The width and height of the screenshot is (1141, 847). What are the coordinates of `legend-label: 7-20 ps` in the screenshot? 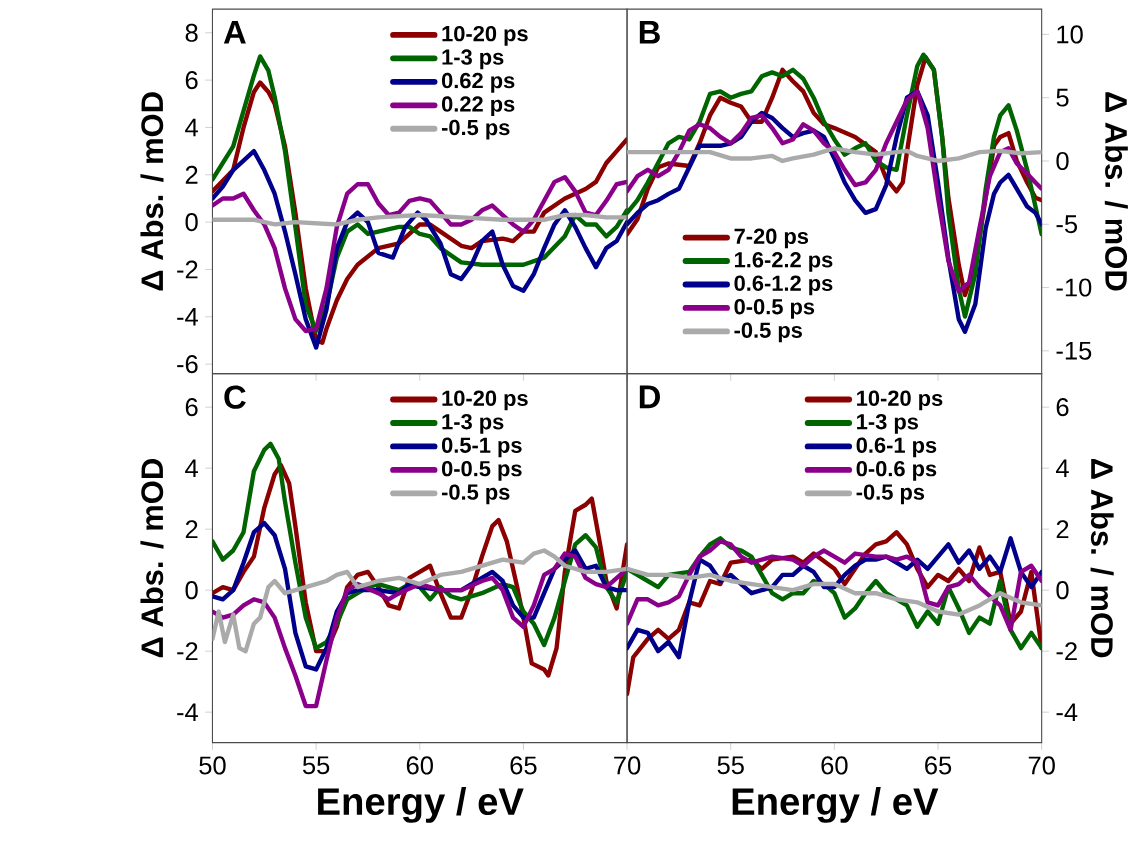 It's located at (771, 238).